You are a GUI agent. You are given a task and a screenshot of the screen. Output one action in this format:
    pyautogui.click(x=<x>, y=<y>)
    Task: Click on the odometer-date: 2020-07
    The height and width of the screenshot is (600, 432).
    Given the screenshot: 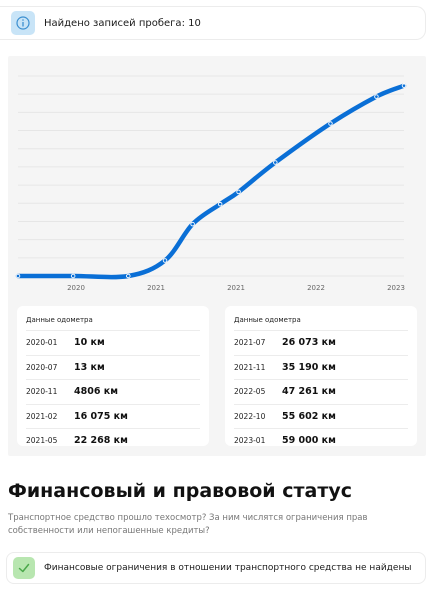 What is the action you would take?
    pyautogui.click(x=42, y=367)
    